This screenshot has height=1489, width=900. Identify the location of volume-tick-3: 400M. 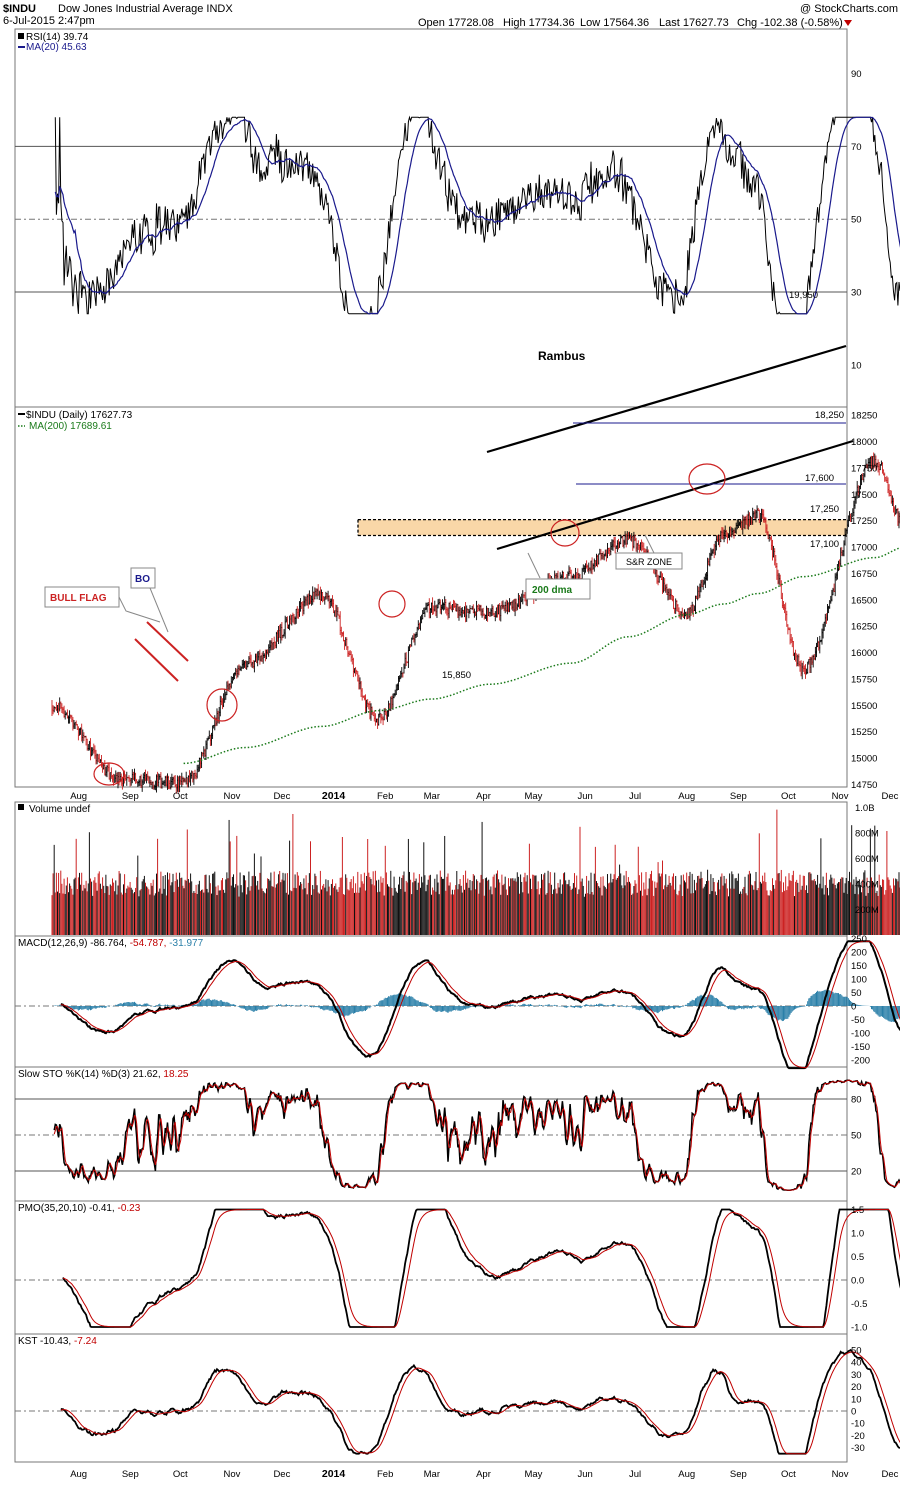
(867, 885).